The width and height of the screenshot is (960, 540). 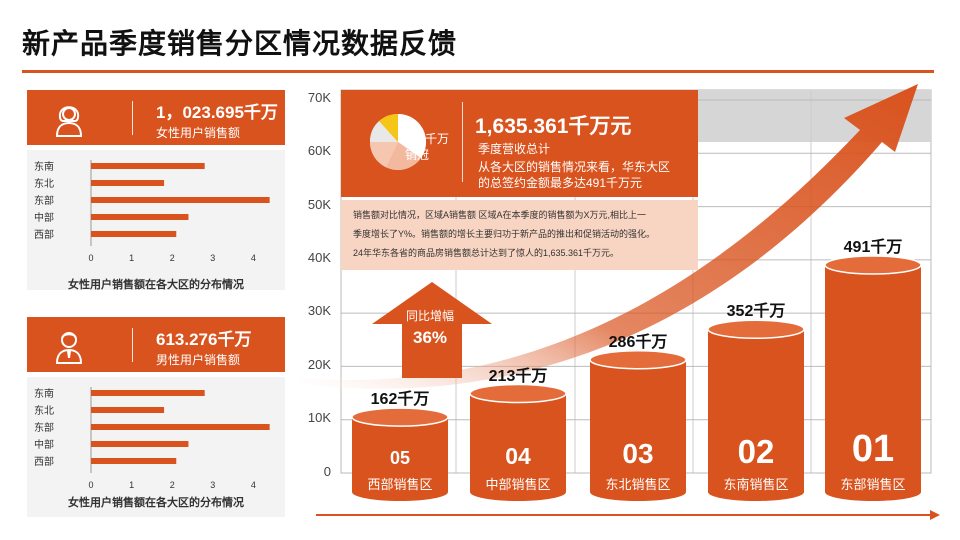 I want to click on up-arrow-icon, so click(x=432, y=330).